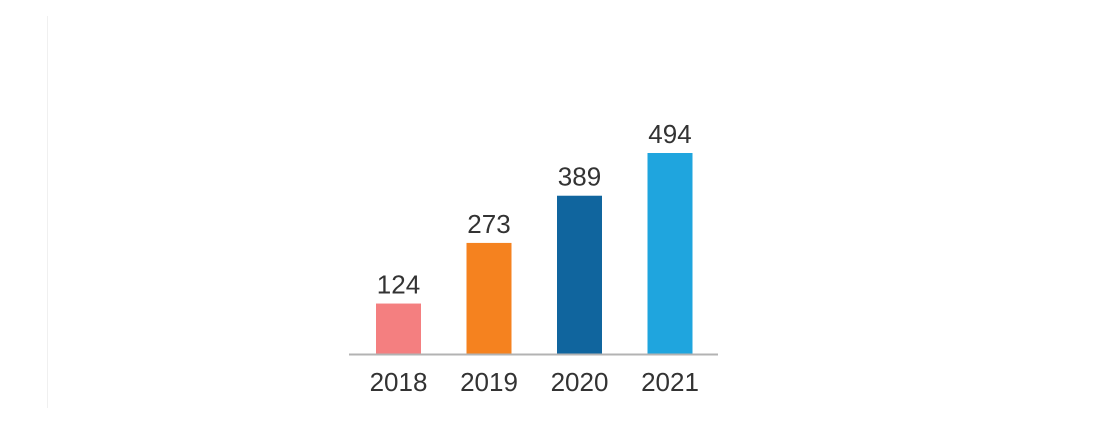 This screenshot has height=432, width=1098. I want to click on value-label-2021: 494, so click(669, 134).